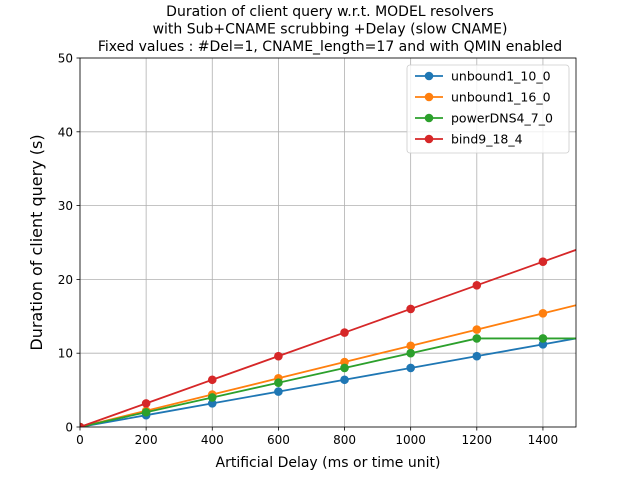 This screenshot has height=480, width=640. Describe the element at coordinates (543, 440) in the screenshot. I see `x-tick-label: 1400` at that location.